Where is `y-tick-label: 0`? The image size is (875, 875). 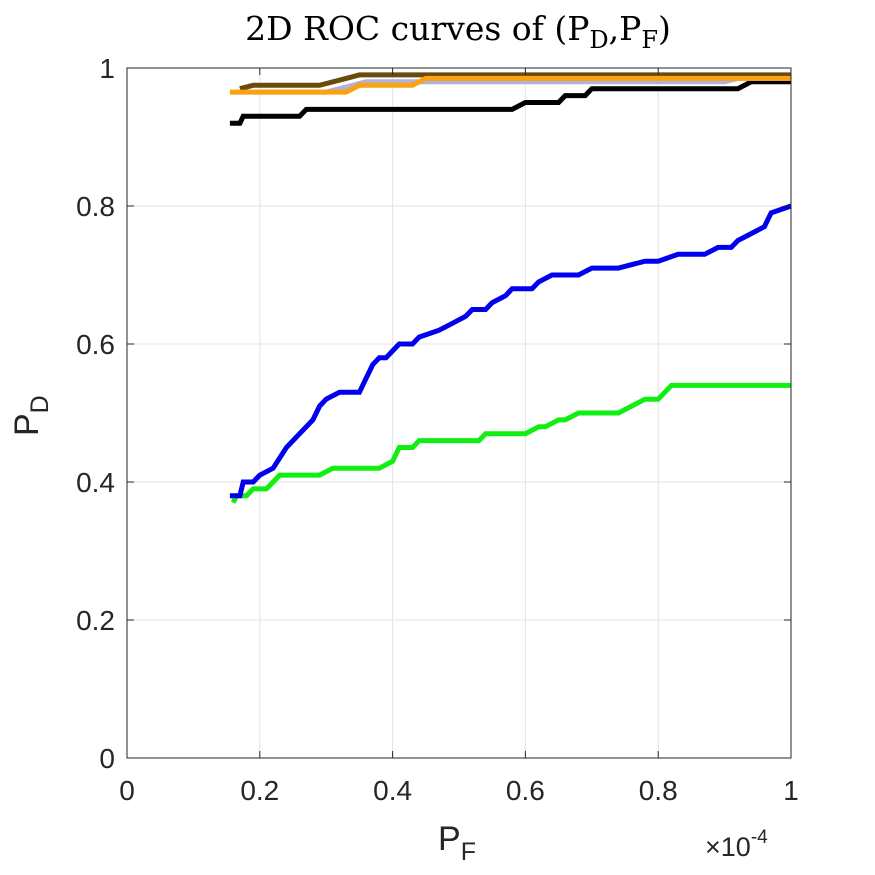 y-tick-label: 0 is located at coordinates (107, 758).